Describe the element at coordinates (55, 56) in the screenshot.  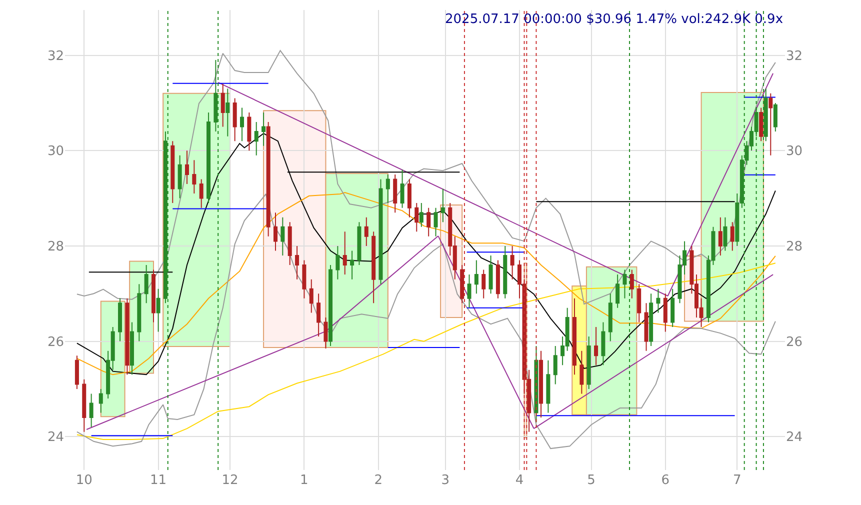
I see `y-tick-label: 32` at that location.